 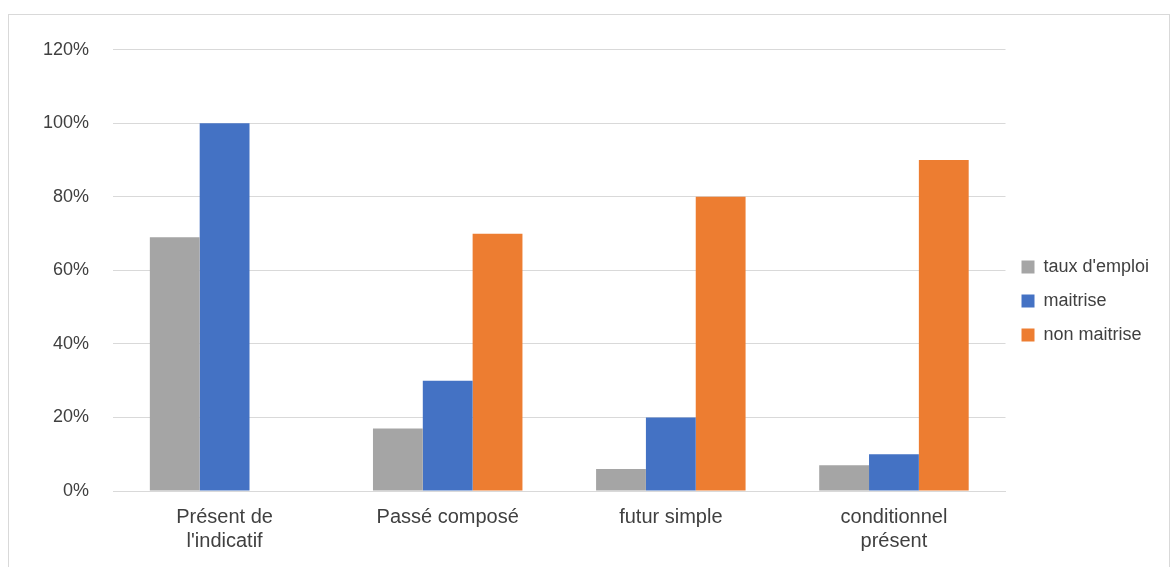 What do you see at coordinates (894, 527) in the screenshot?
I see `x-tick-label: conditionnel présent` at bounding box center [894, 527].